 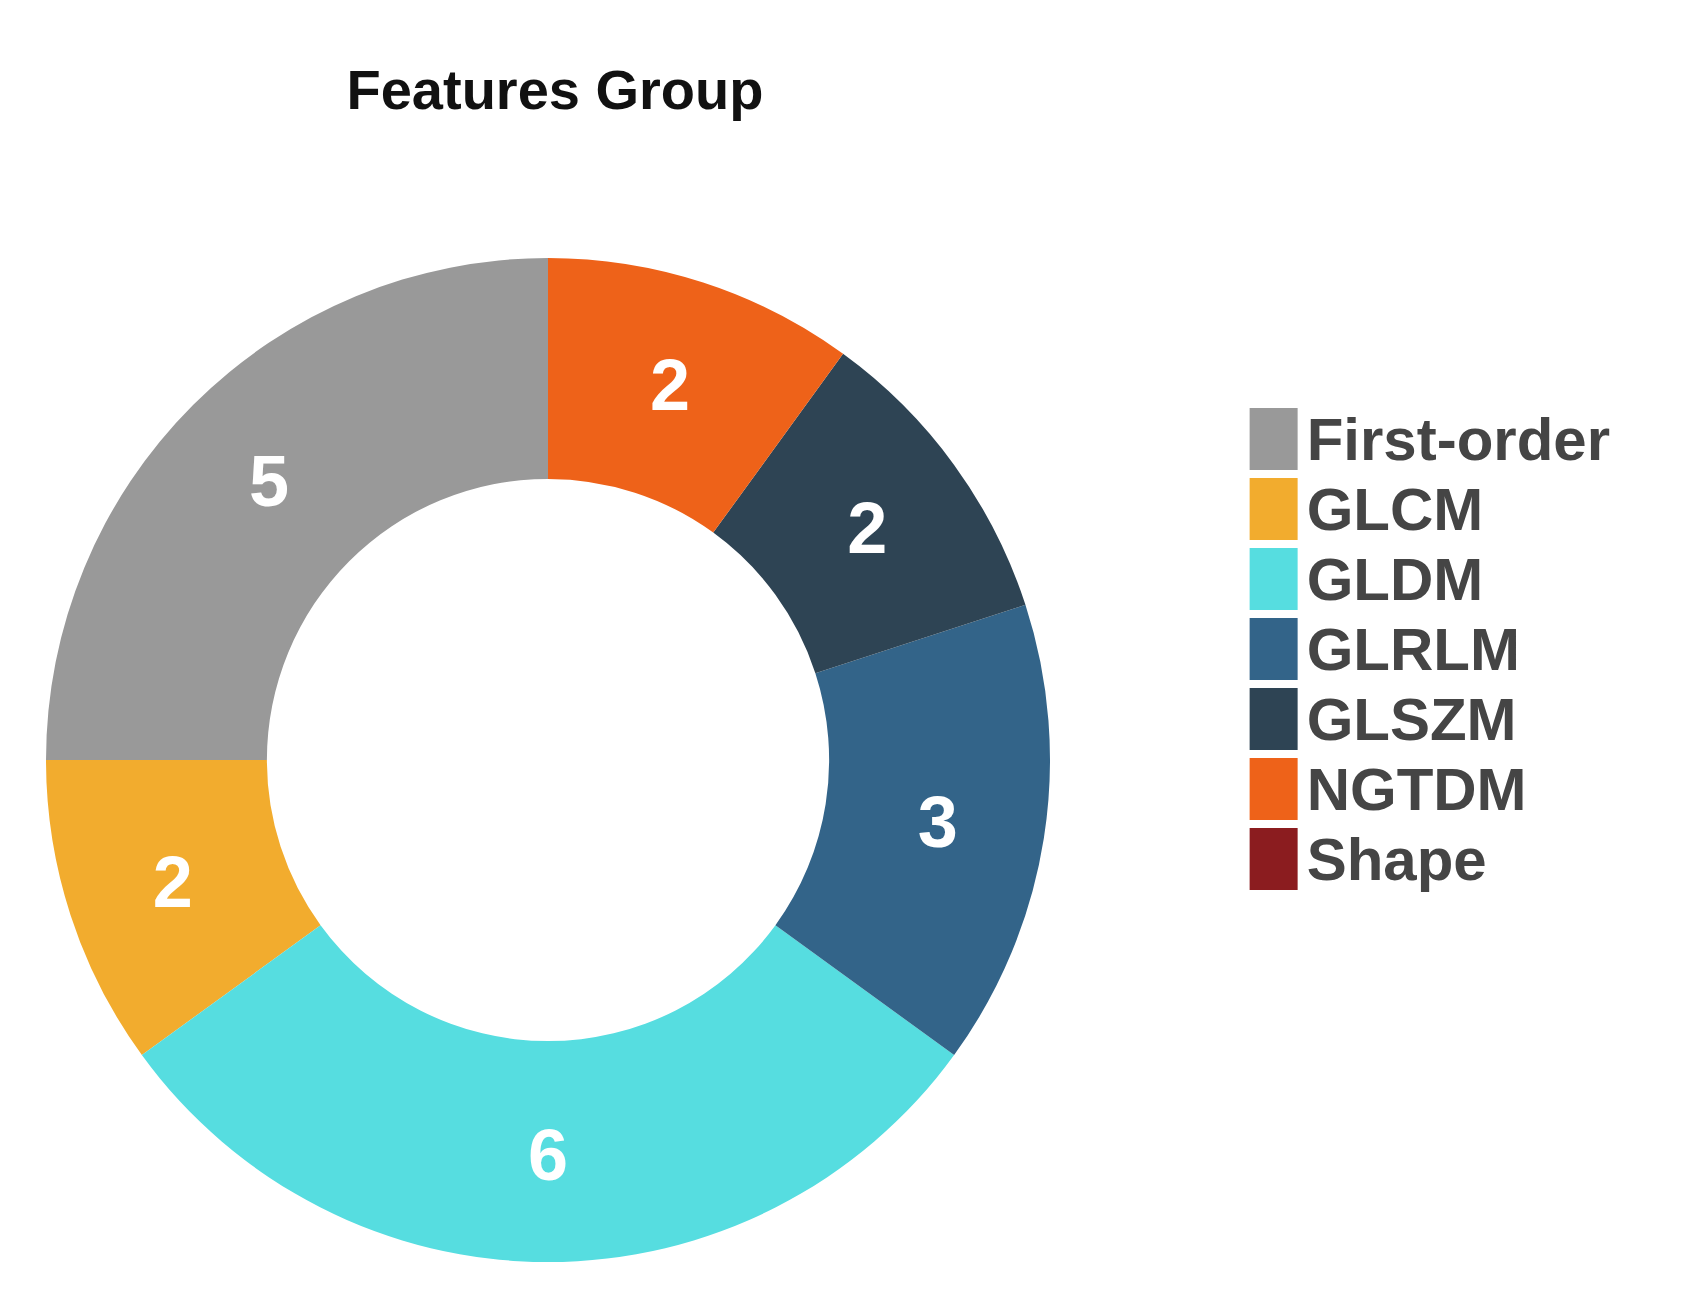 What do you see at coordinates (555, 89) in the screenshot?
I see `chart-title: Features Group` at bounding box center [555, 89].